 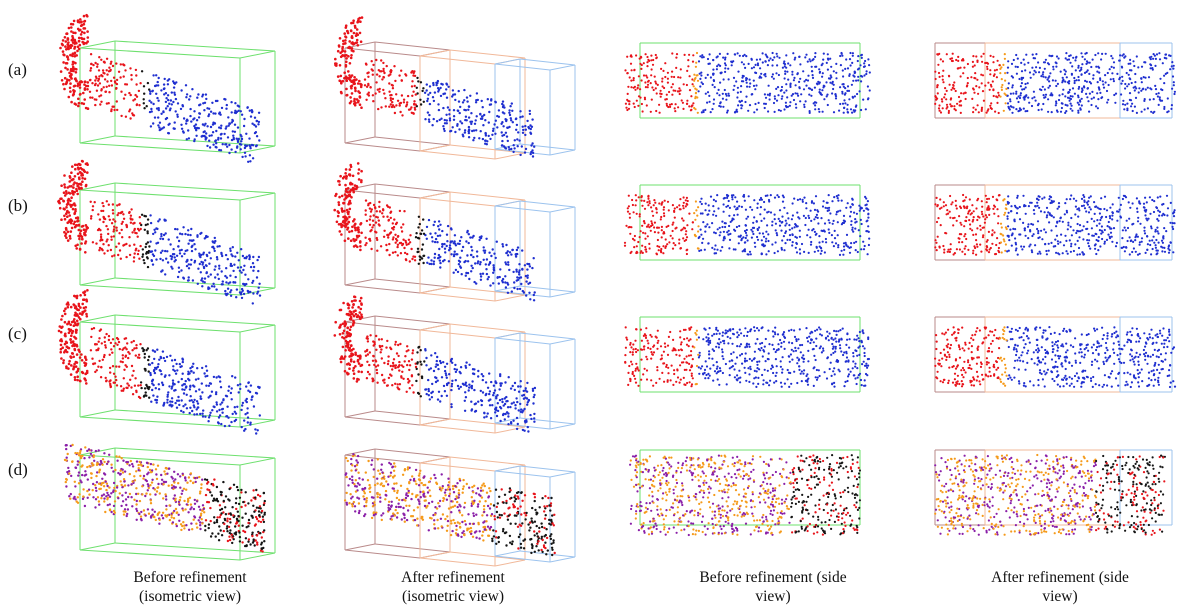 What do you see at coordinates (454, 232) in the screenshot?
I see `plot-r1-after-iso` at bounding box center [454, 232].